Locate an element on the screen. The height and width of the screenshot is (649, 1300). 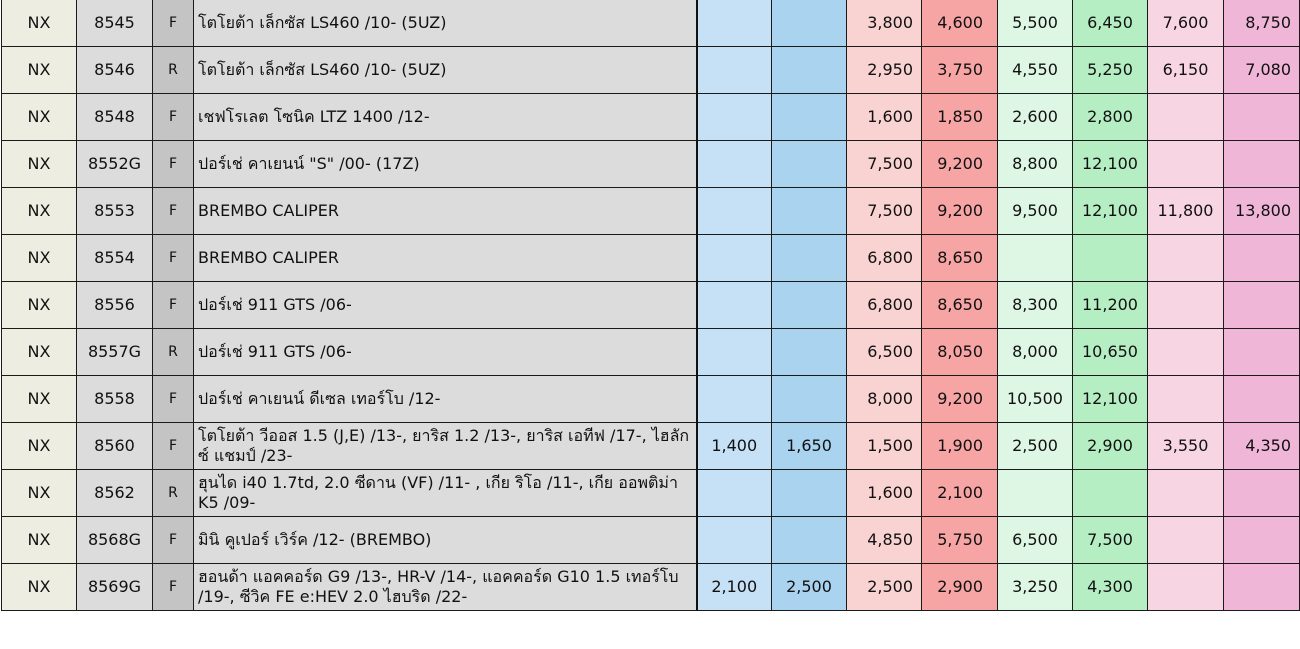
price-cell-7: 3,550 is located at coordinates (1185, 446).